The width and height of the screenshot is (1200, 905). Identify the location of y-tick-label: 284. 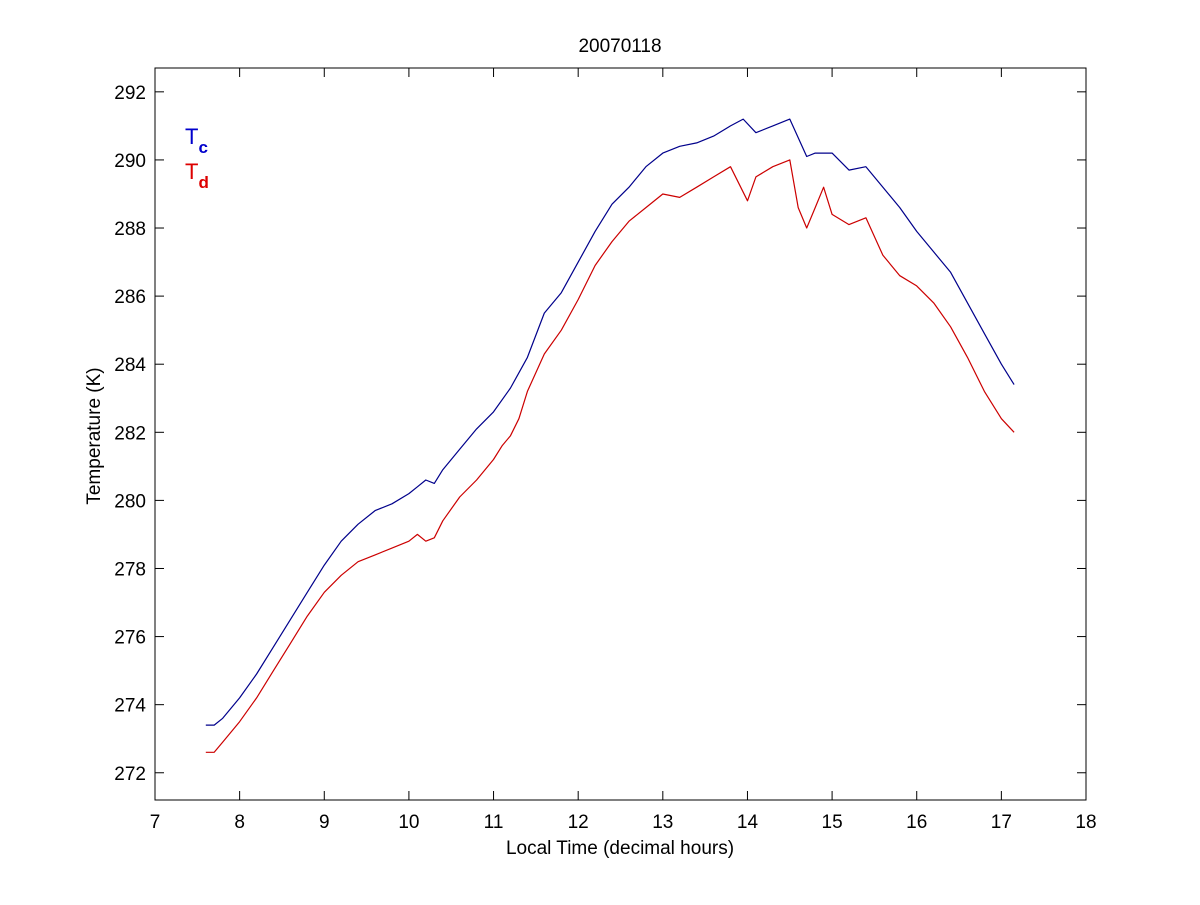
(130, 365).